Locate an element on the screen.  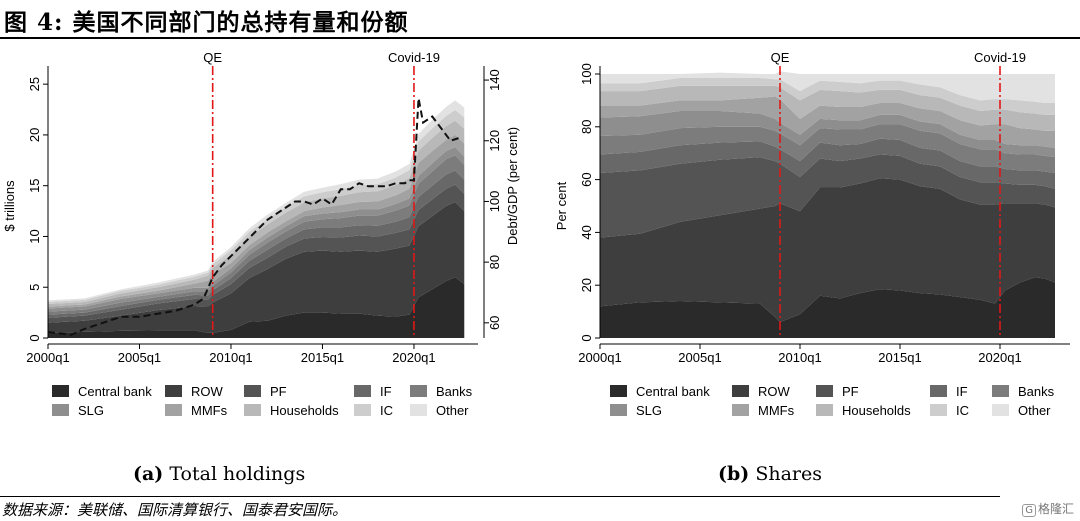
caption-shares: (b) Shares is located at coordinates (770, 474).